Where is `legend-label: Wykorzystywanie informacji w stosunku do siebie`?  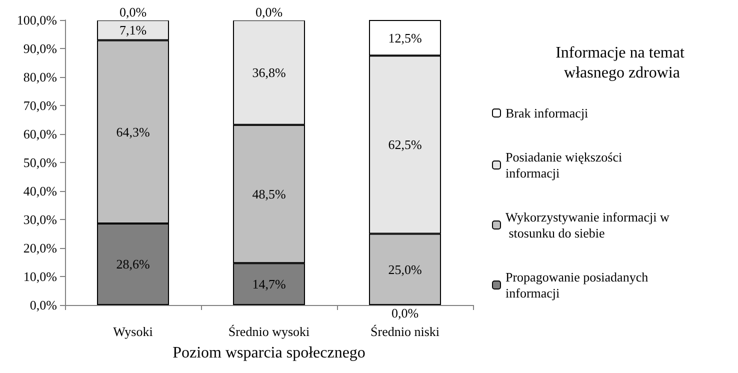 legend-label: Wykorzystywanie informacji w stosunku do siebie is located at coordinates (588, 225).